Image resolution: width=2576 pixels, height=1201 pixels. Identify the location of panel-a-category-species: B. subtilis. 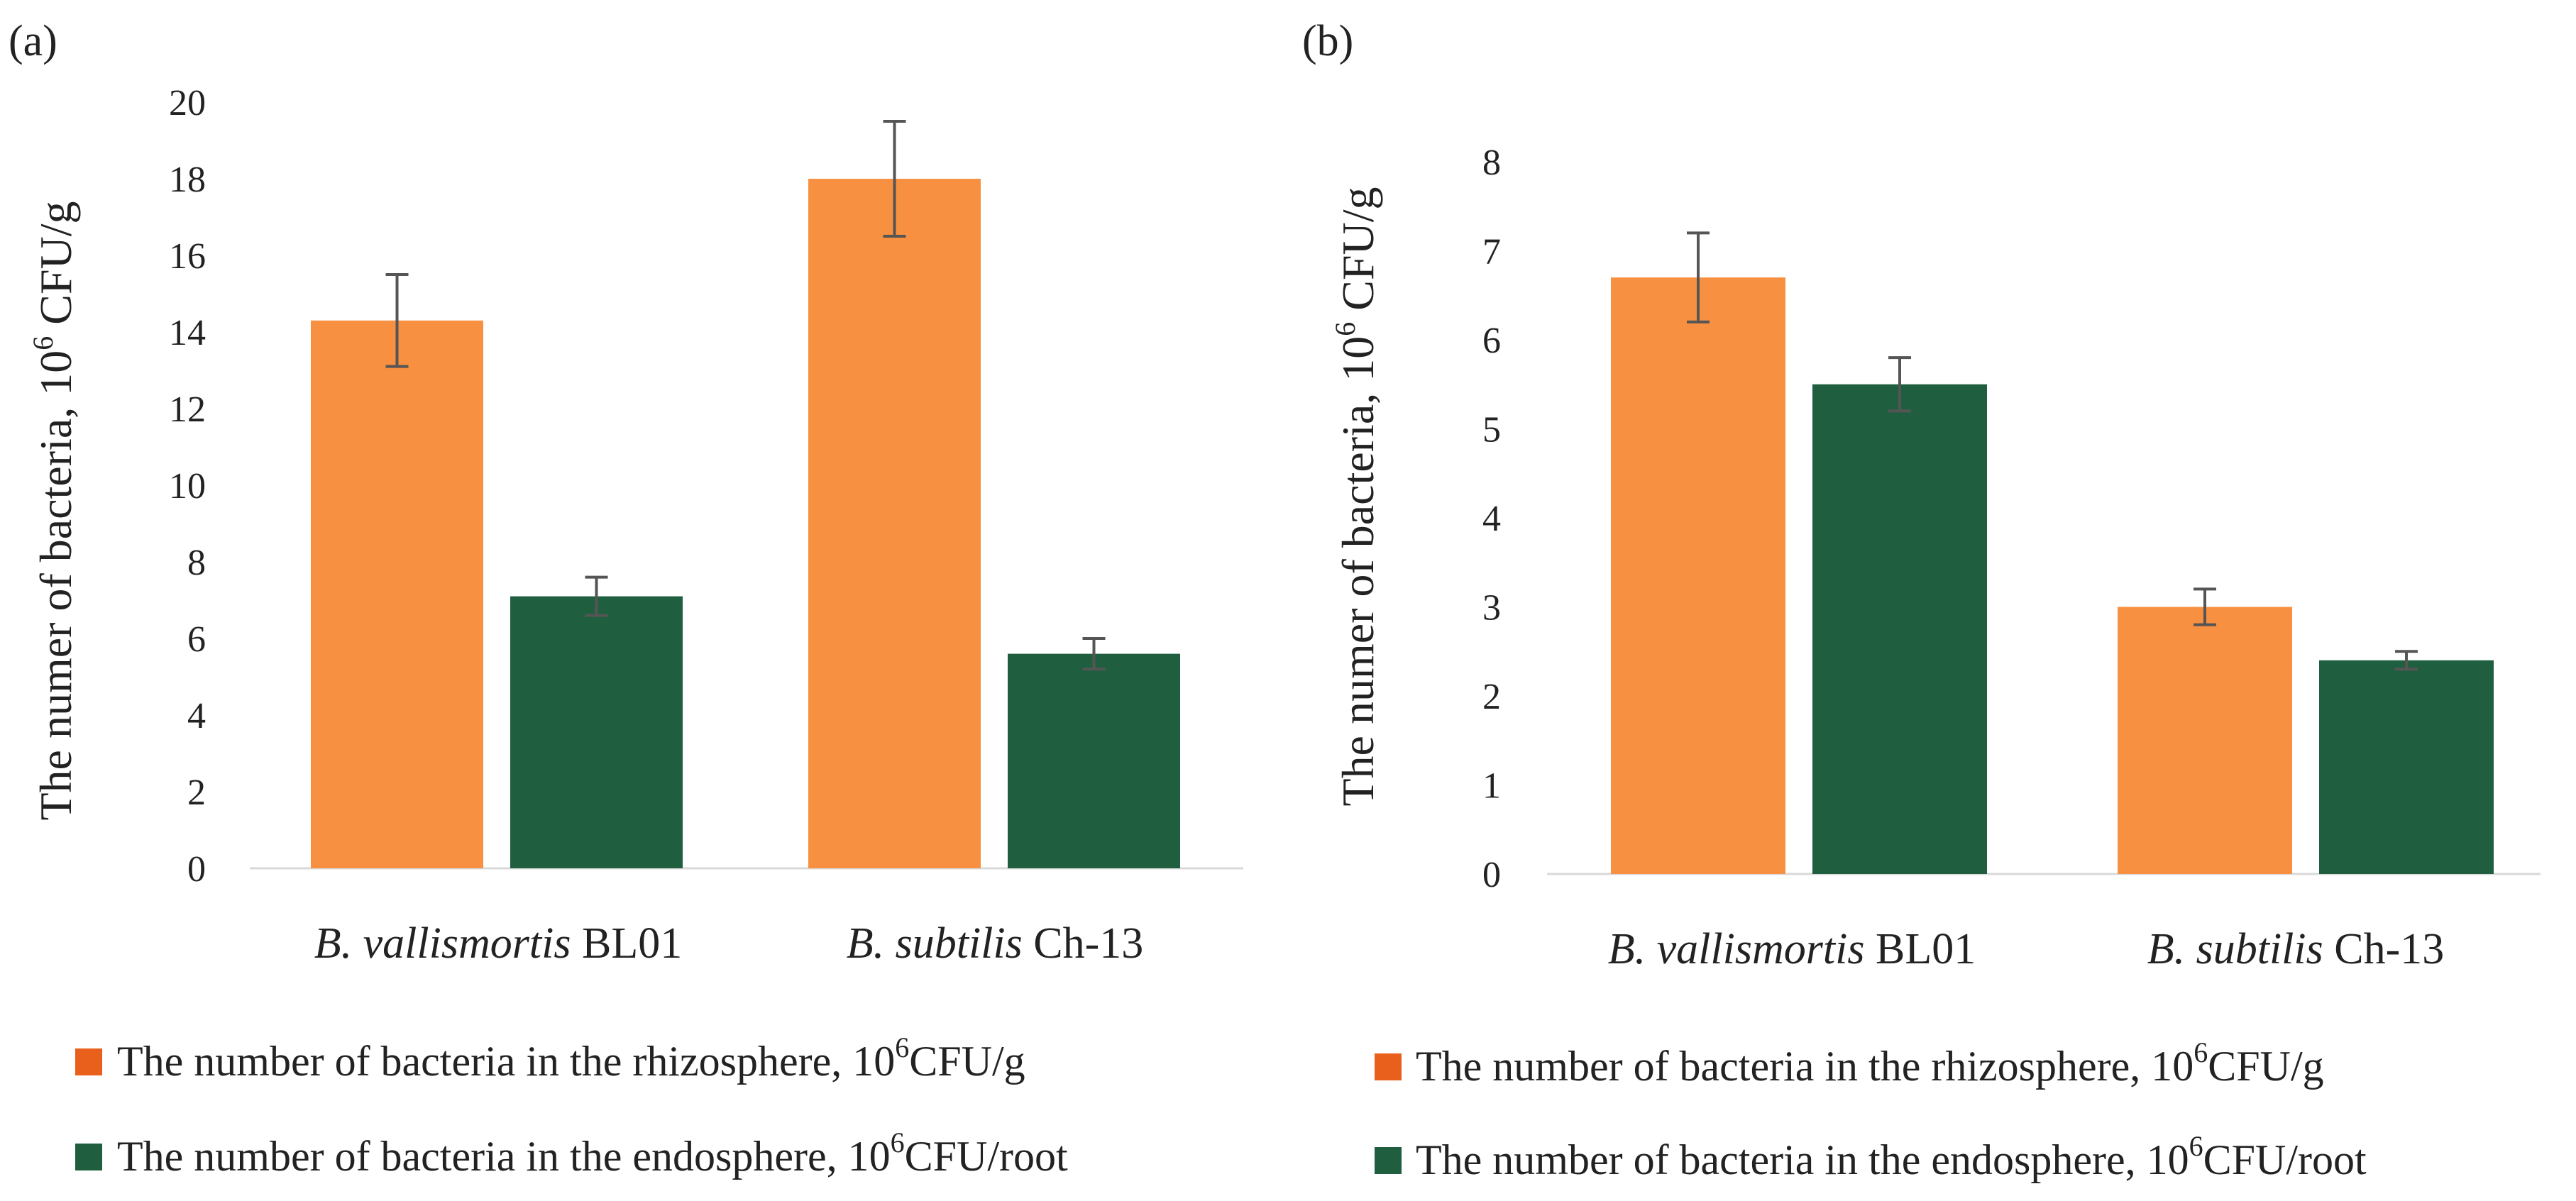
(935, 943).